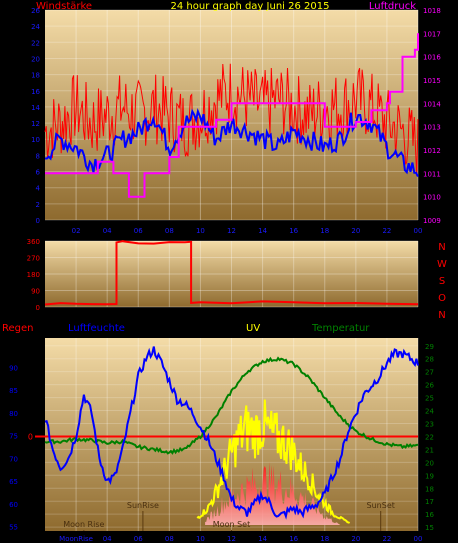 The width and height of the screenshot is (458, 543). I want to click on wind-y-tick: 12, so click(35, 124).